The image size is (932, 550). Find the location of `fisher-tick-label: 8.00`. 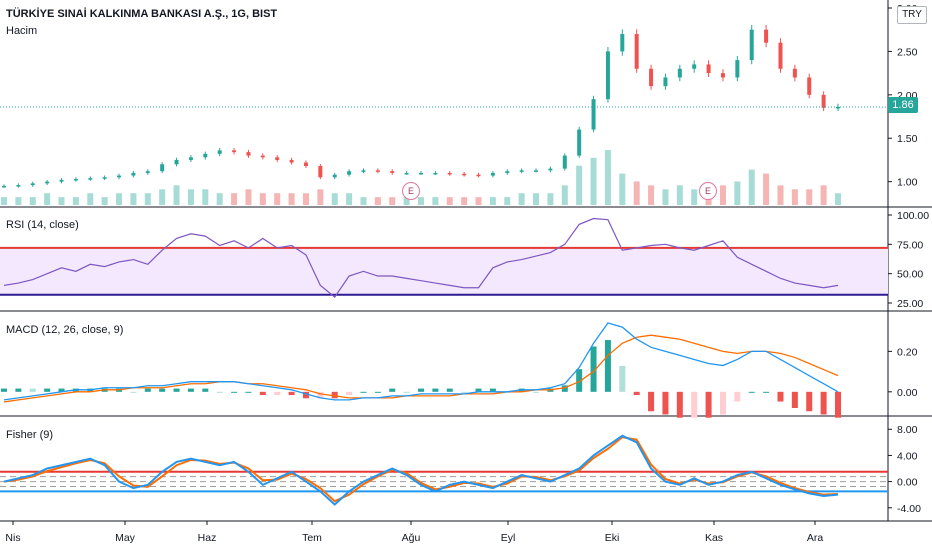

fisher-tick-label: 8.00 is located at coordinates (907, 430).